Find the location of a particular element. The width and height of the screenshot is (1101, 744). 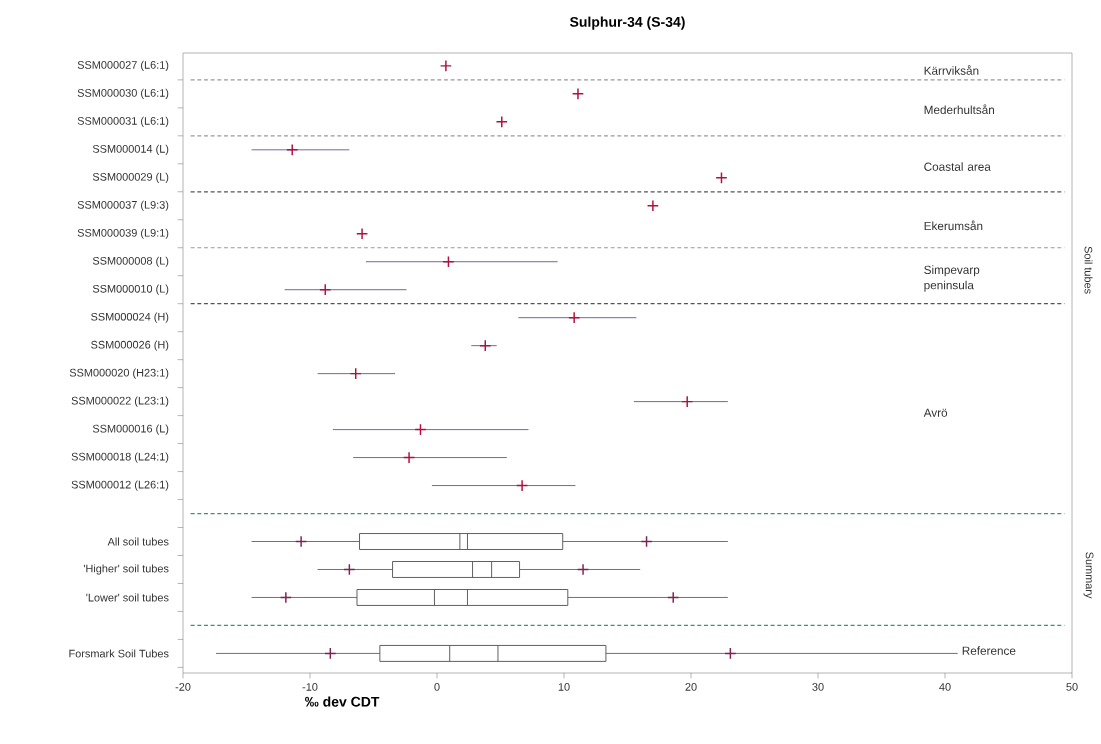

y-tick-label: 'Lower' soil tubes is located at coordinates (127, 597).